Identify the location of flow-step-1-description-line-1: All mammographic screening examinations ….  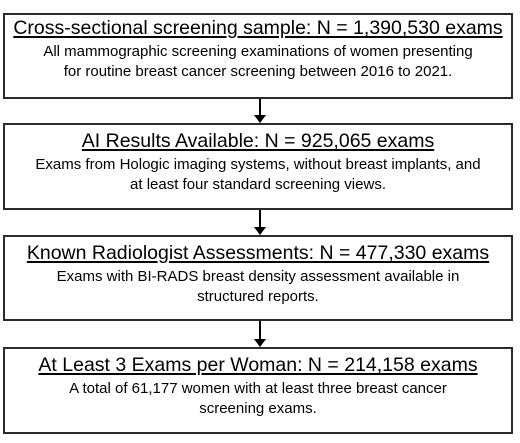
(258, 51).